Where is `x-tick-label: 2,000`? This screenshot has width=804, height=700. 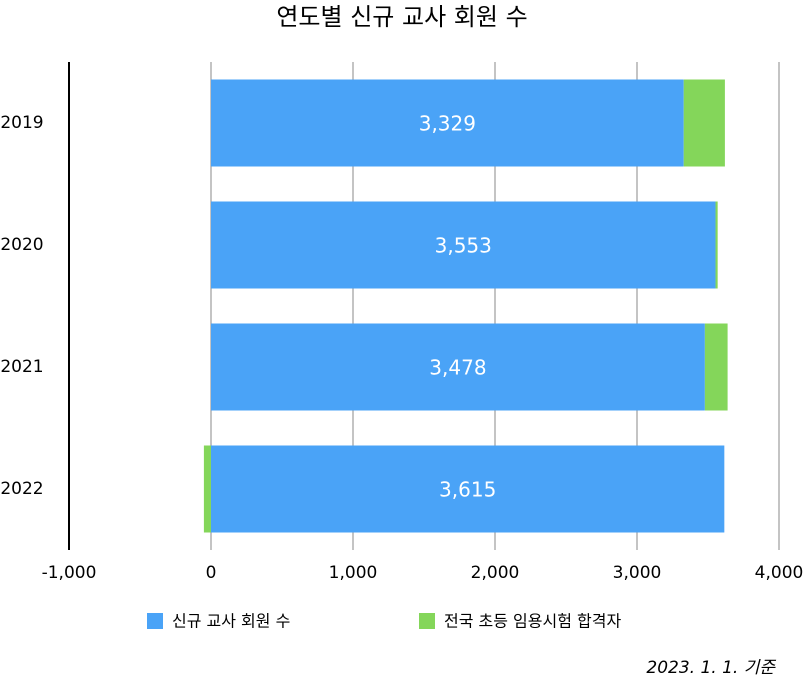
x-tick-label: 2,000 is located at coordinates (495, 573).